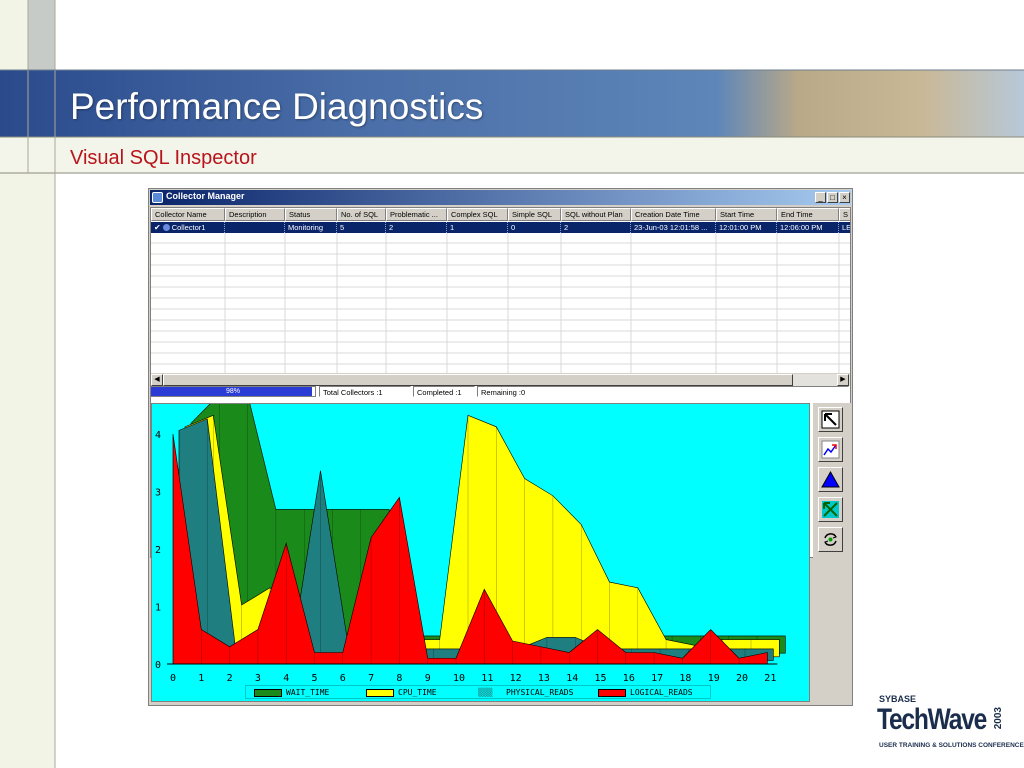 The width and height of the screenshot is (1024, 768). I want to click on select-arrow-icon, so click(830, 419).